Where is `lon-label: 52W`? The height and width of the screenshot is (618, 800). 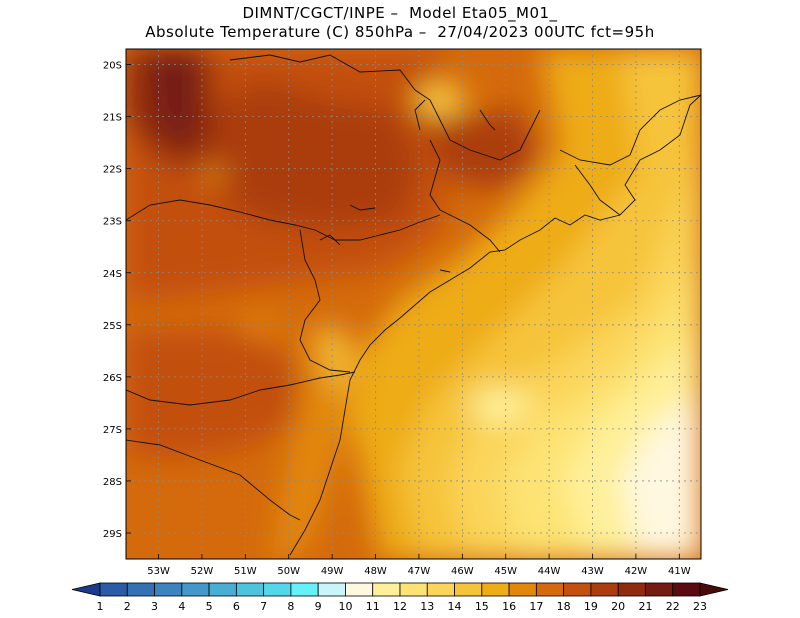
lon-label: 52W is located at coordinates (202, 571).